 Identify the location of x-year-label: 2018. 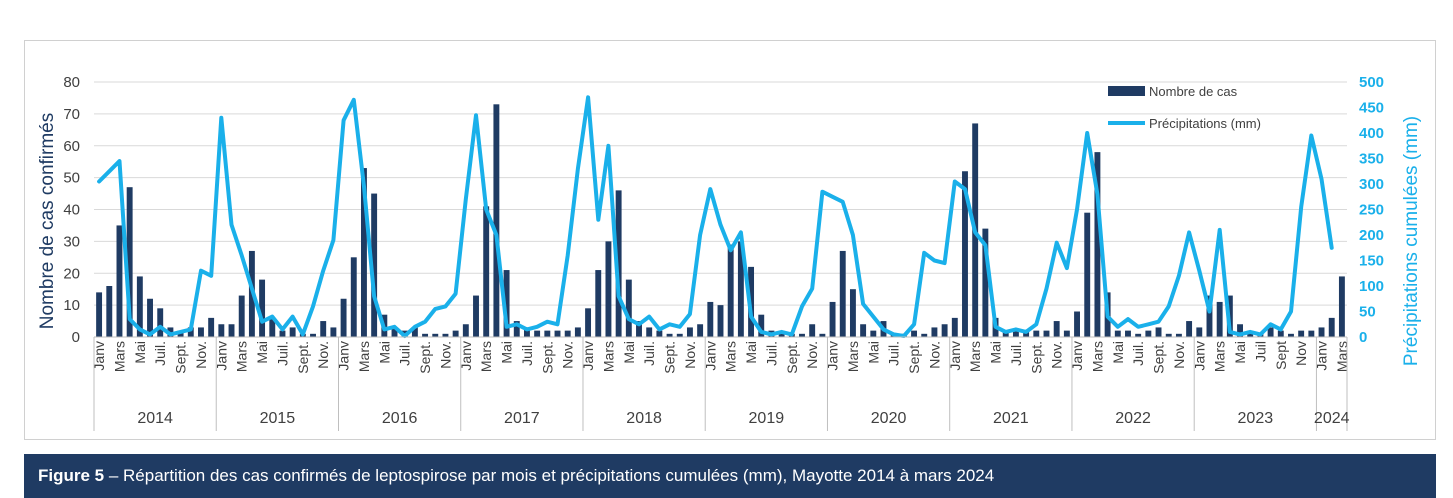
(644, 418).